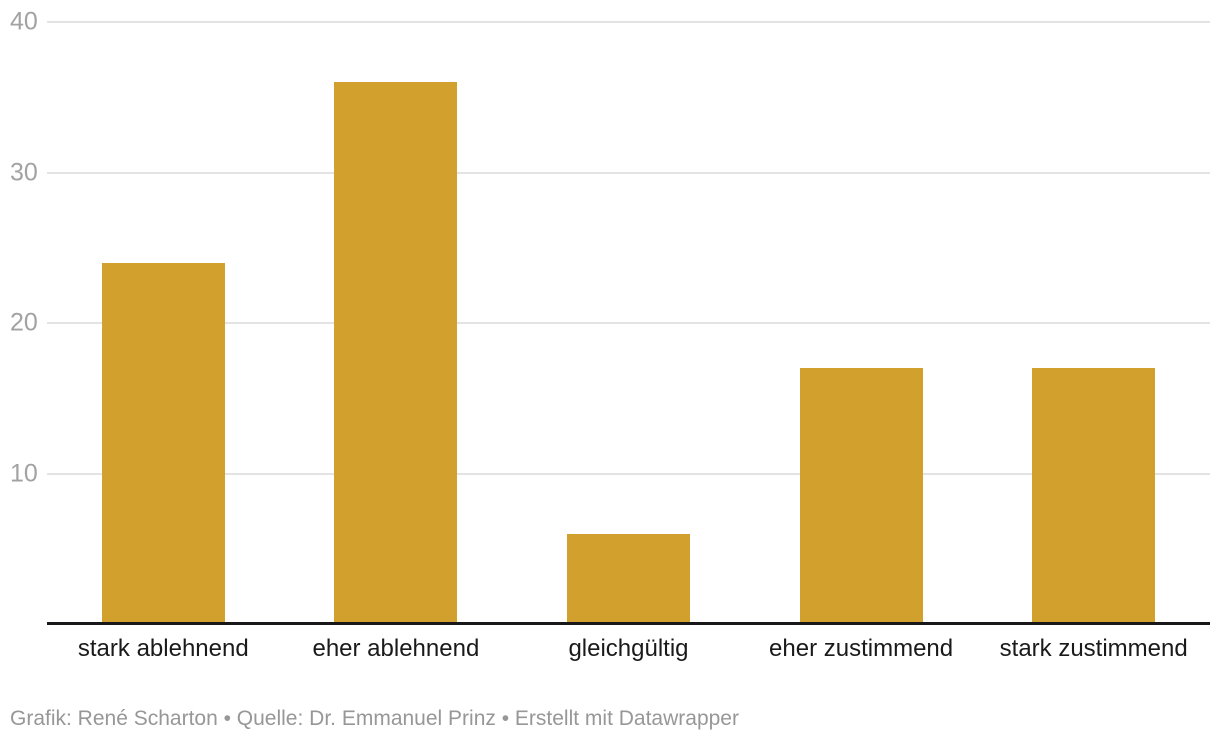  Describe the element at coordinates (861, 496) in the screenshot. I see `bar-eher-zustimmend` at that location.